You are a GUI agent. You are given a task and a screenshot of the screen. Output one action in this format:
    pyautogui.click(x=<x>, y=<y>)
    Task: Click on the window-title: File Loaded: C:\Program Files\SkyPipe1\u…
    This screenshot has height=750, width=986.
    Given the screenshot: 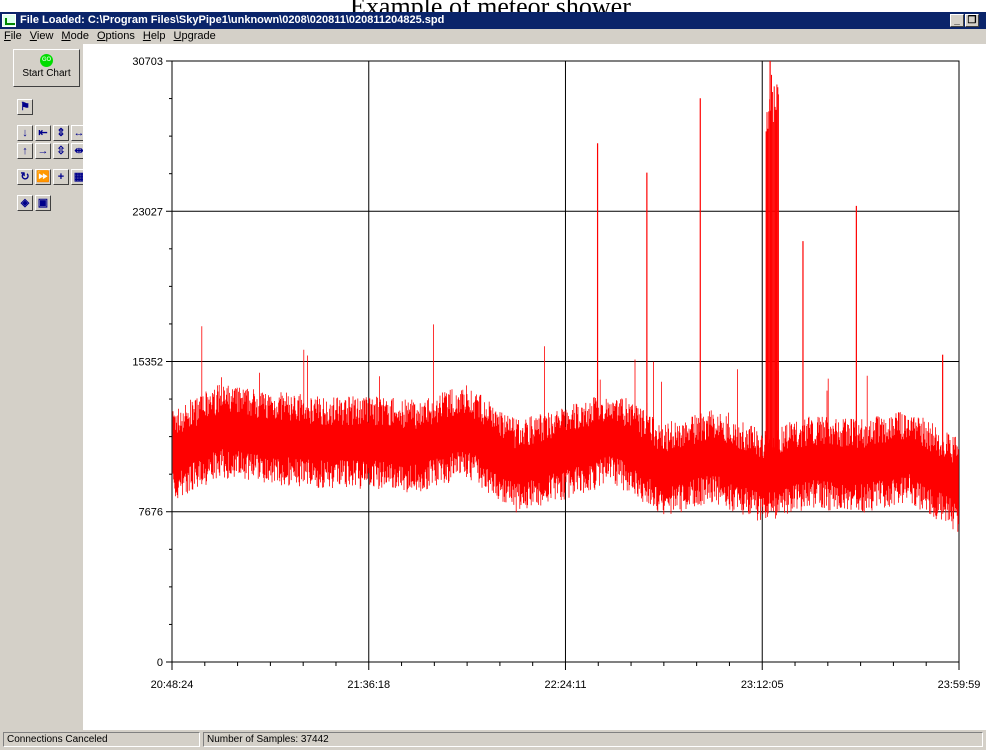 What is the action you would take?
    pyautogui.click(x=232, y=20)
    